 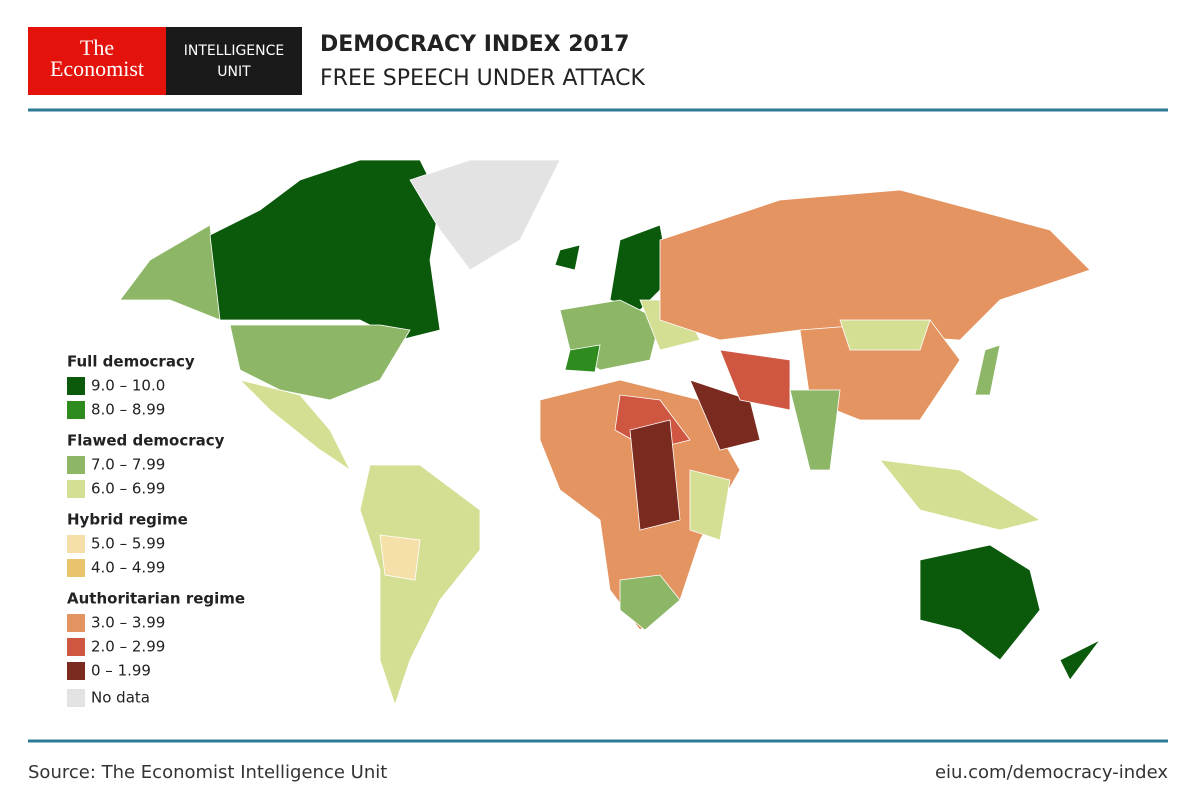 What do you see at coordinates (128, 544) in the screenshot?
I see `legend-label: 5.0 – 5.99` at bounding box center [128, 544].